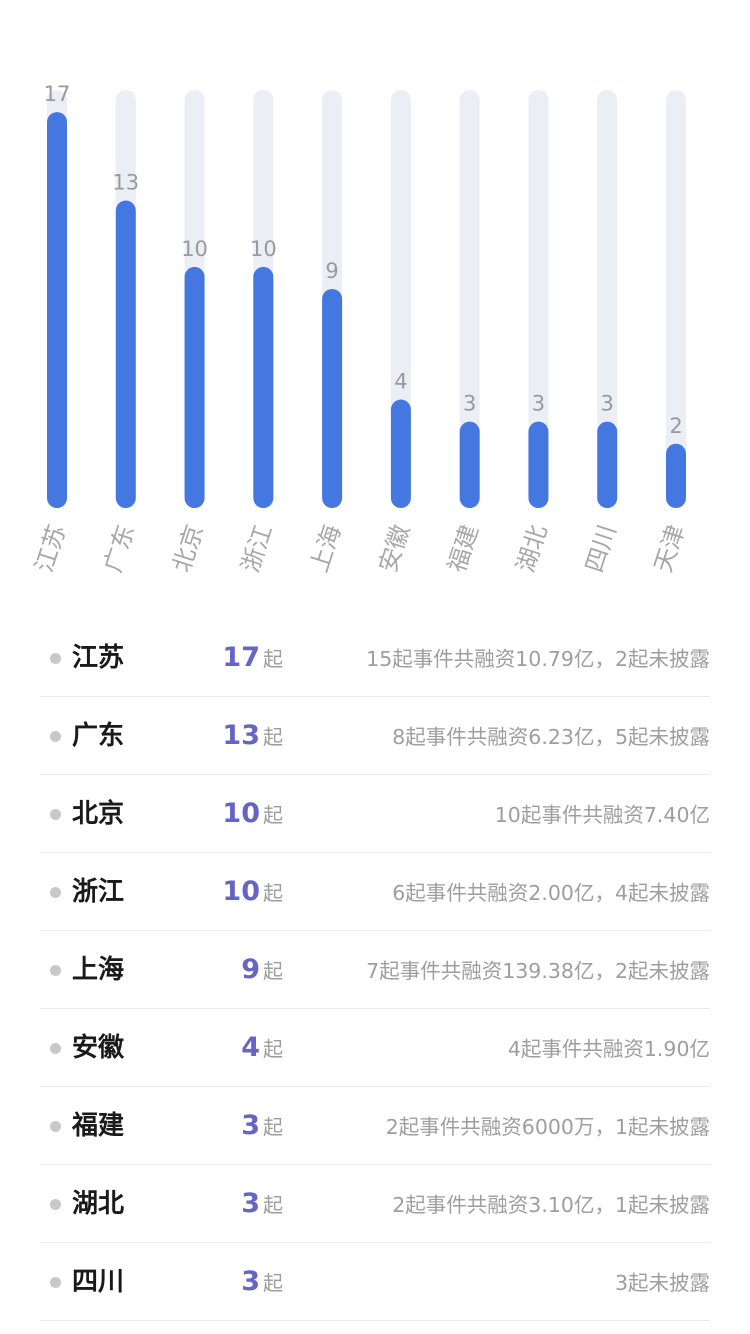 The image size is (750, 1334). What do you see at coordinates (608, 1049) in the screenshot?
I see `financing-description: 4起事件共融资1.90亿` at bounding box center [608, 1049].